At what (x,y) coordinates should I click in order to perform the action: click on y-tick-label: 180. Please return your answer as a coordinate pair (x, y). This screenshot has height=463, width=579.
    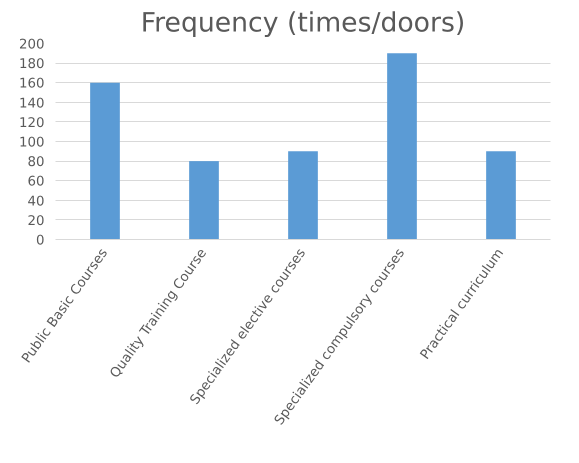
    Looking at the image, I should click on (32, 64).